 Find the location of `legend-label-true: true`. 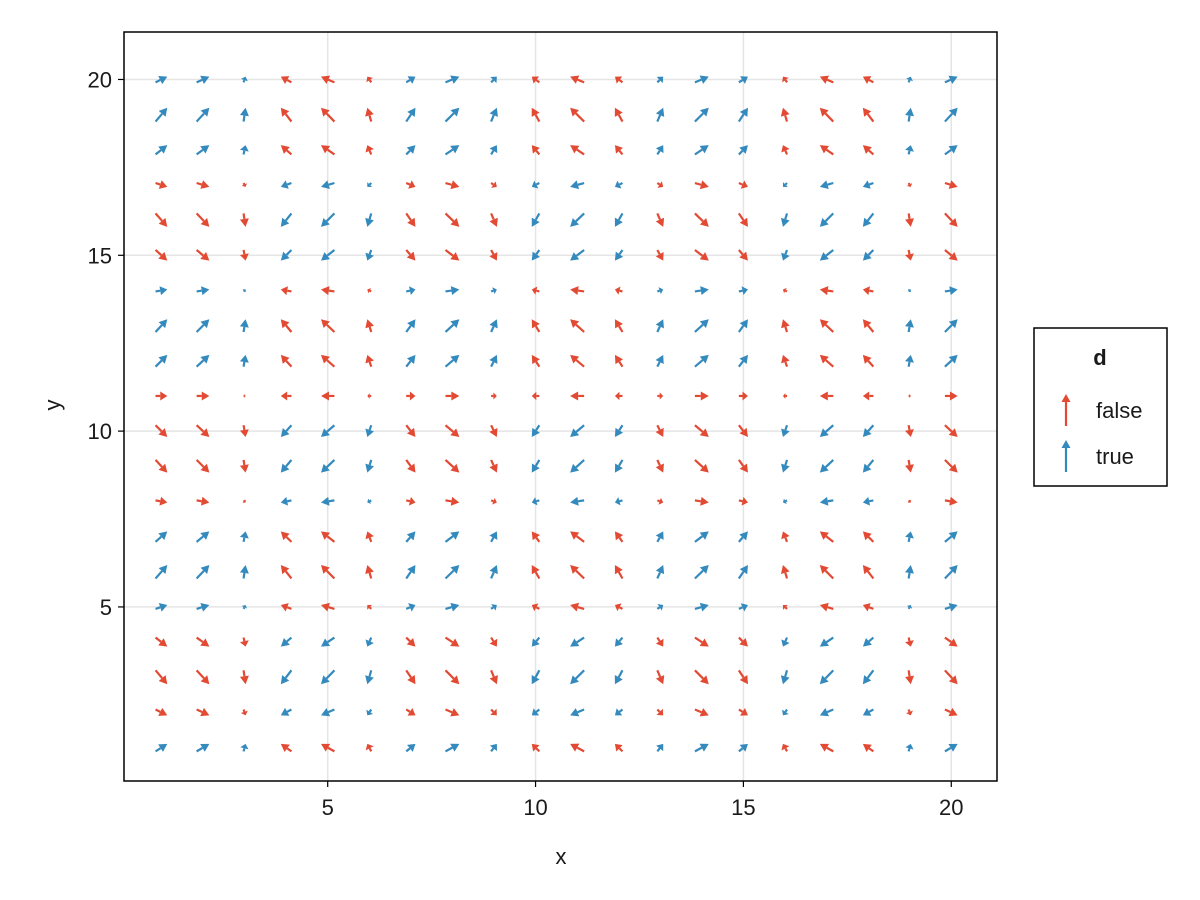

legend-label-true: true is located at coordinates (1115, 456).